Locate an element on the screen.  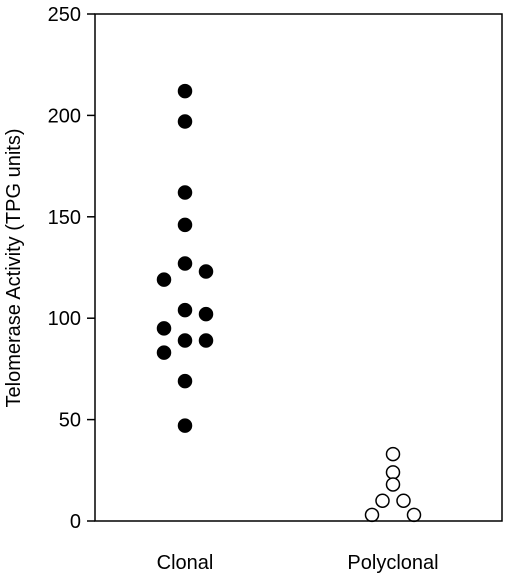
y-tick-label-100: 100 is located at coordinates (64, 319).